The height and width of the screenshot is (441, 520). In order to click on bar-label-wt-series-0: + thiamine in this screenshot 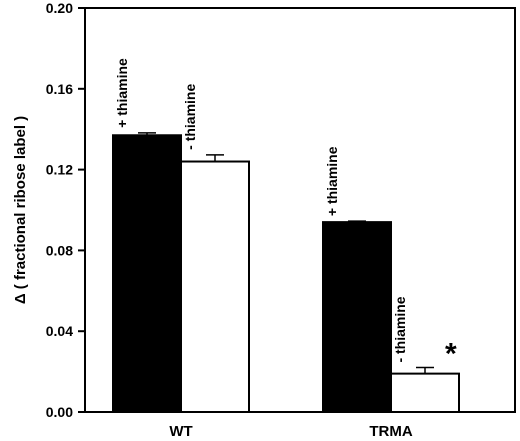, I will do `click(122, 93)`.